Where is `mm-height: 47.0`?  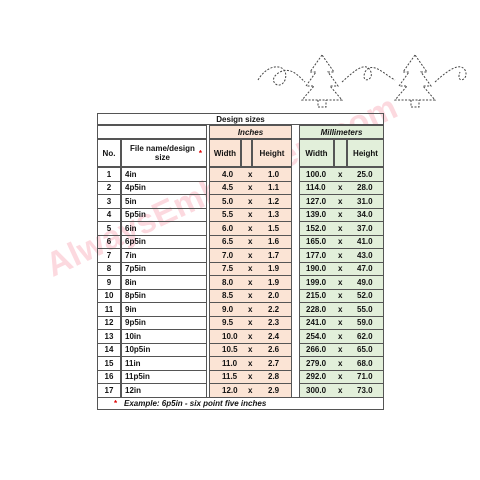
mm-height: 47.0 is located at coordinates (365, 268).